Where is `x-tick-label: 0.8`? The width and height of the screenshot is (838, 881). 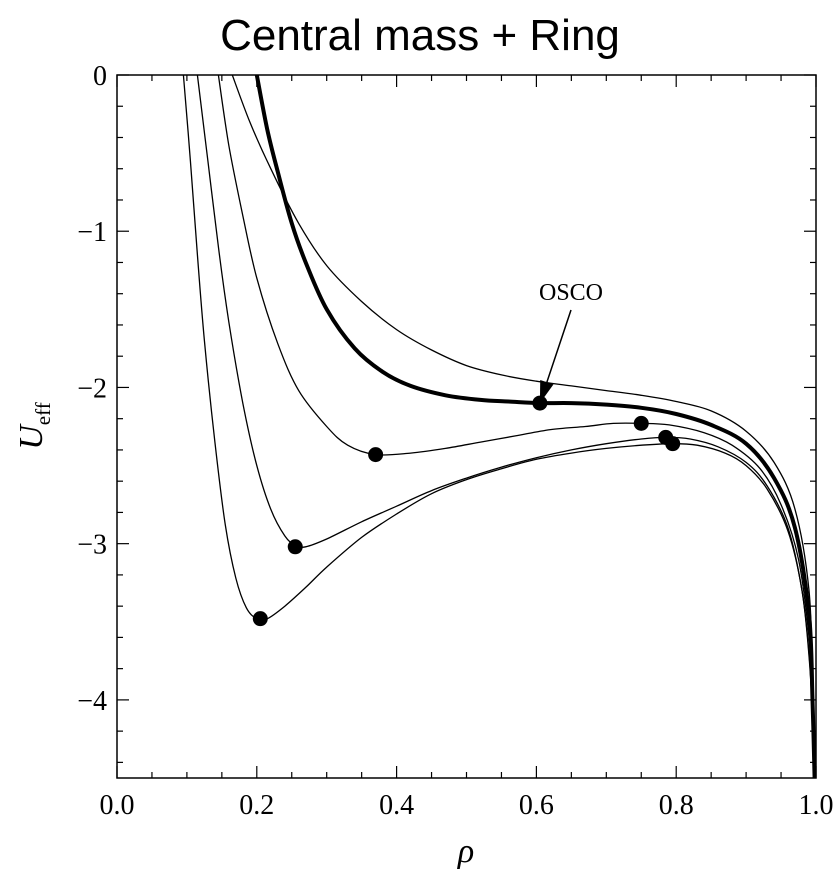 x-tick-label: 0.8 is located at coordinates (676, 805).